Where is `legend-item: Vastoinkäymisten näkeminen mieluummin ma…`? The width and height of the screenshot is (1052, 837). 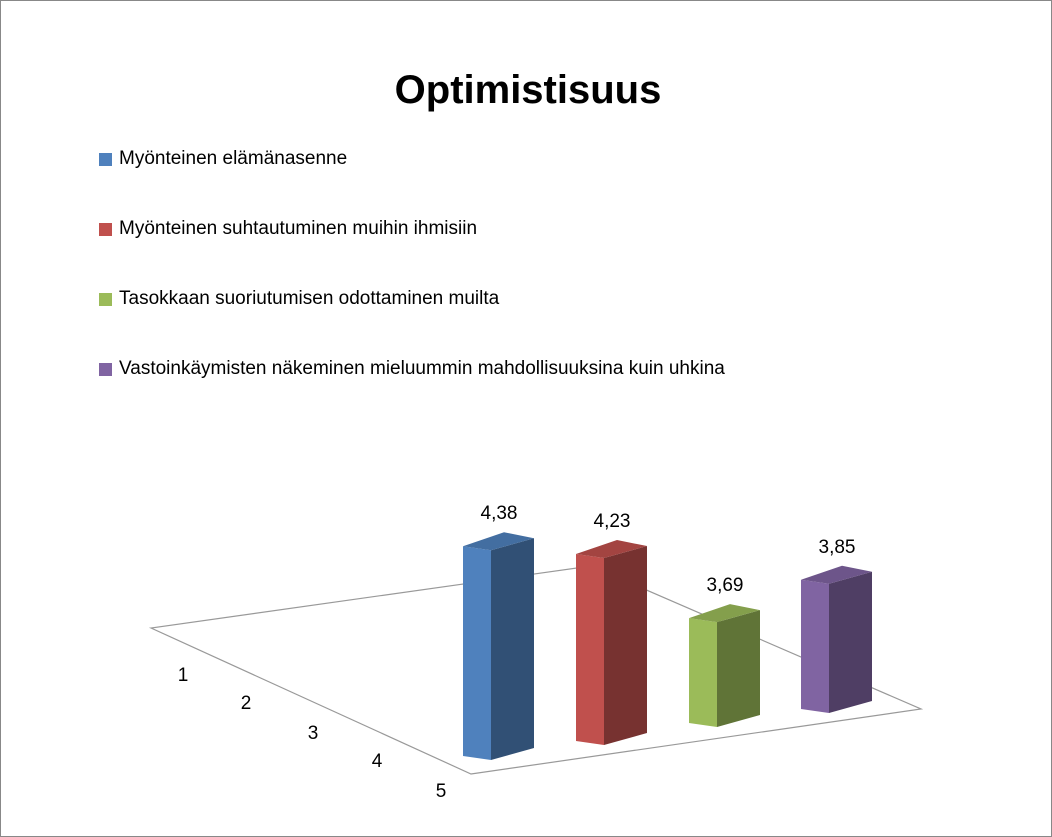
legend-item: Vastoinkäymisten näkeminen mieluummin ma… is located at coordinates (469, 369).